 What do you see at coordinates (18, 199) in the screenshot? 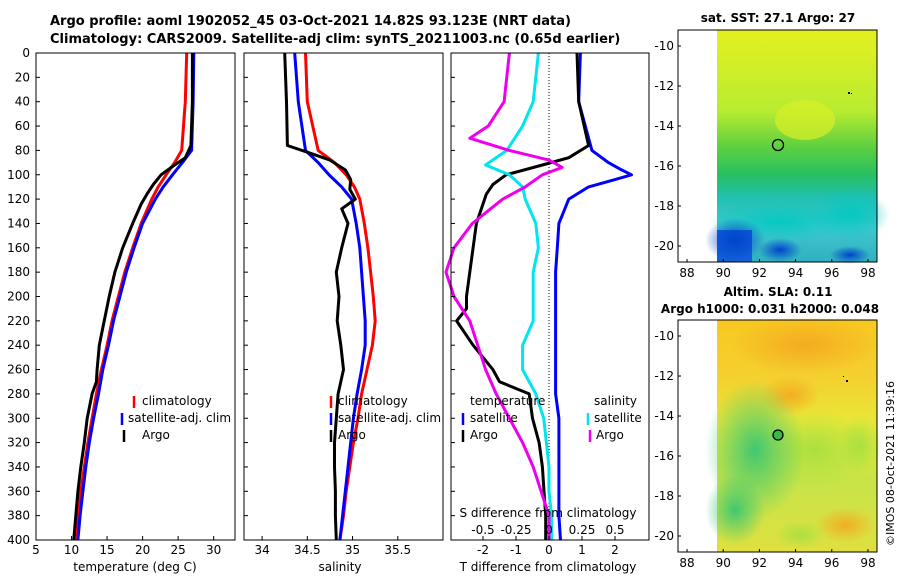
I see `depth-tick-label: 120` at bounding box center [18, 199].